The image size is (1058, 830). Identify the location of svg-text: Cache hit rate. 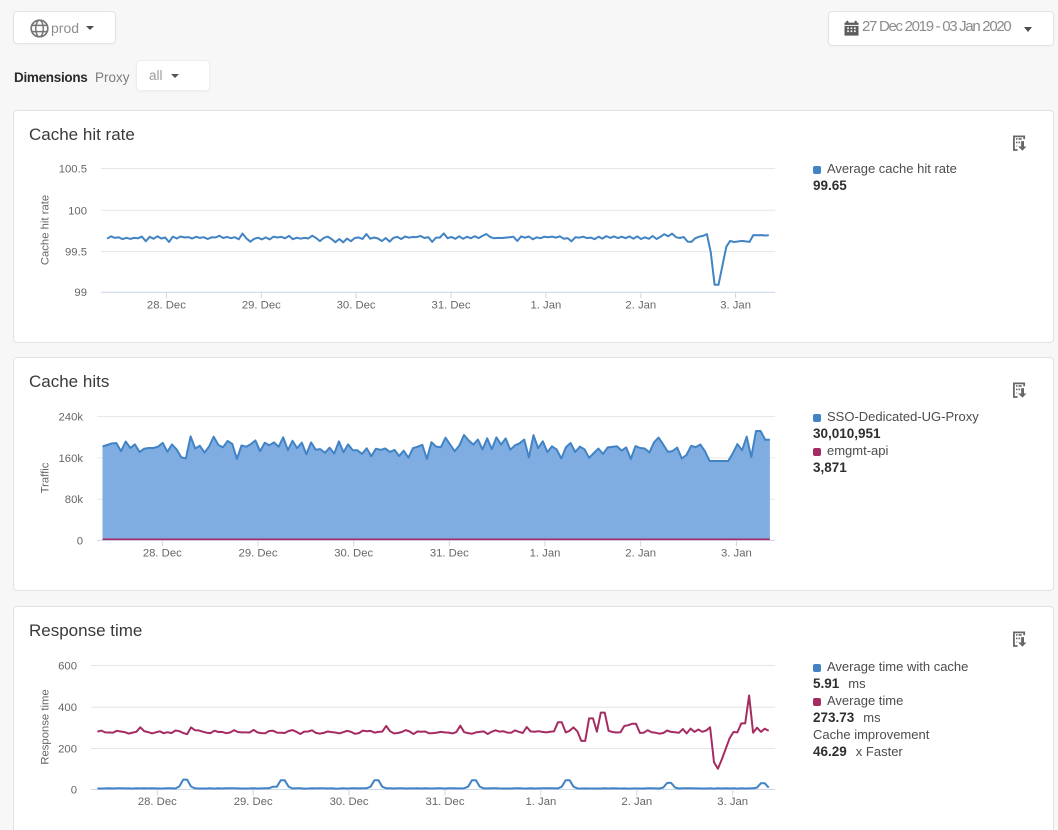
(46, 230).